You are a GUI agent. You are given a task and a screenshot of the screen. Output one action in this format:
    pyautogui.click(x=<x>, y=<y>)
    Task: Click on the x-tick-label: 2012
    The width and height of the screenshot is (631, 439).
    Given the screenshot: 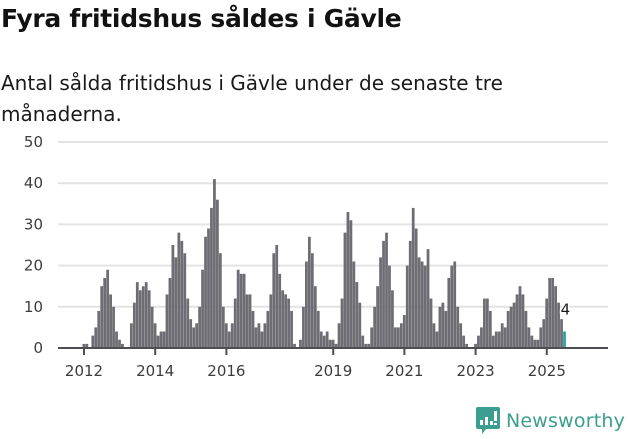 What is the action you would take?
    pyautogui.click(x=84, y=371)
    